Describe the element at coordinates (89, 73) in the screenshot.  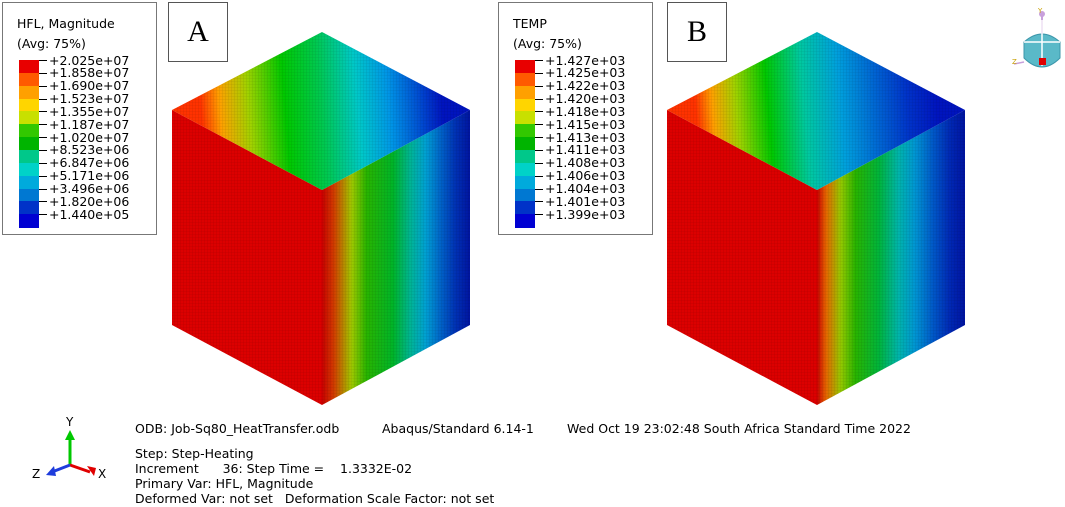
I see `legend-value: +1.858e+07` at that location.